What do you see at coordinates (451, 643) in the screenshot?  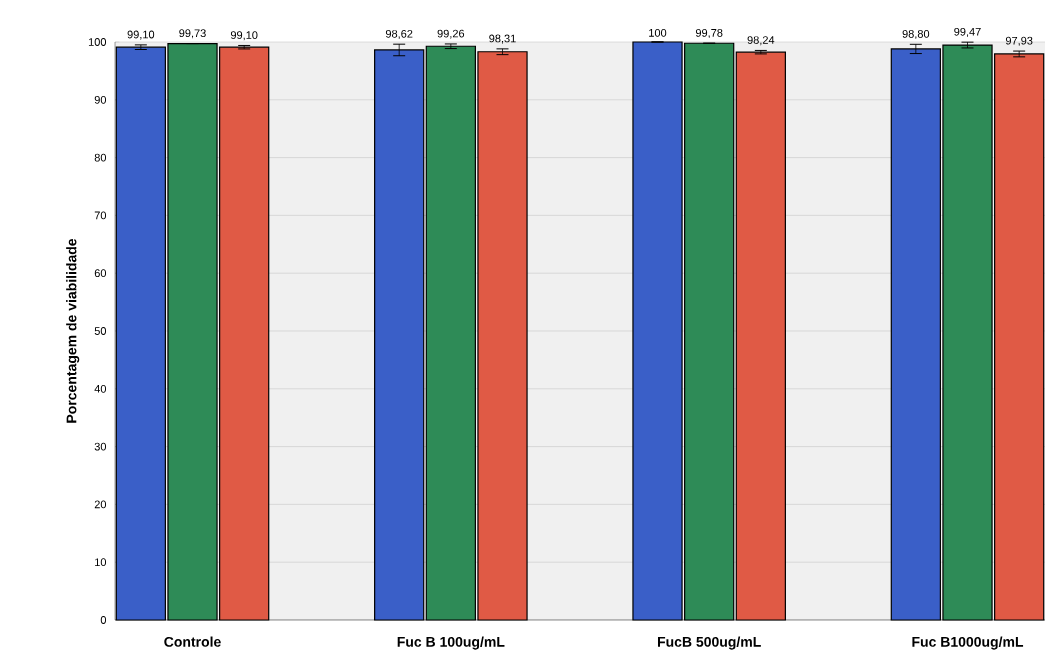 I see `x-tick-label: Fuc B 100ug/mL` at bounding box center [451, 643].